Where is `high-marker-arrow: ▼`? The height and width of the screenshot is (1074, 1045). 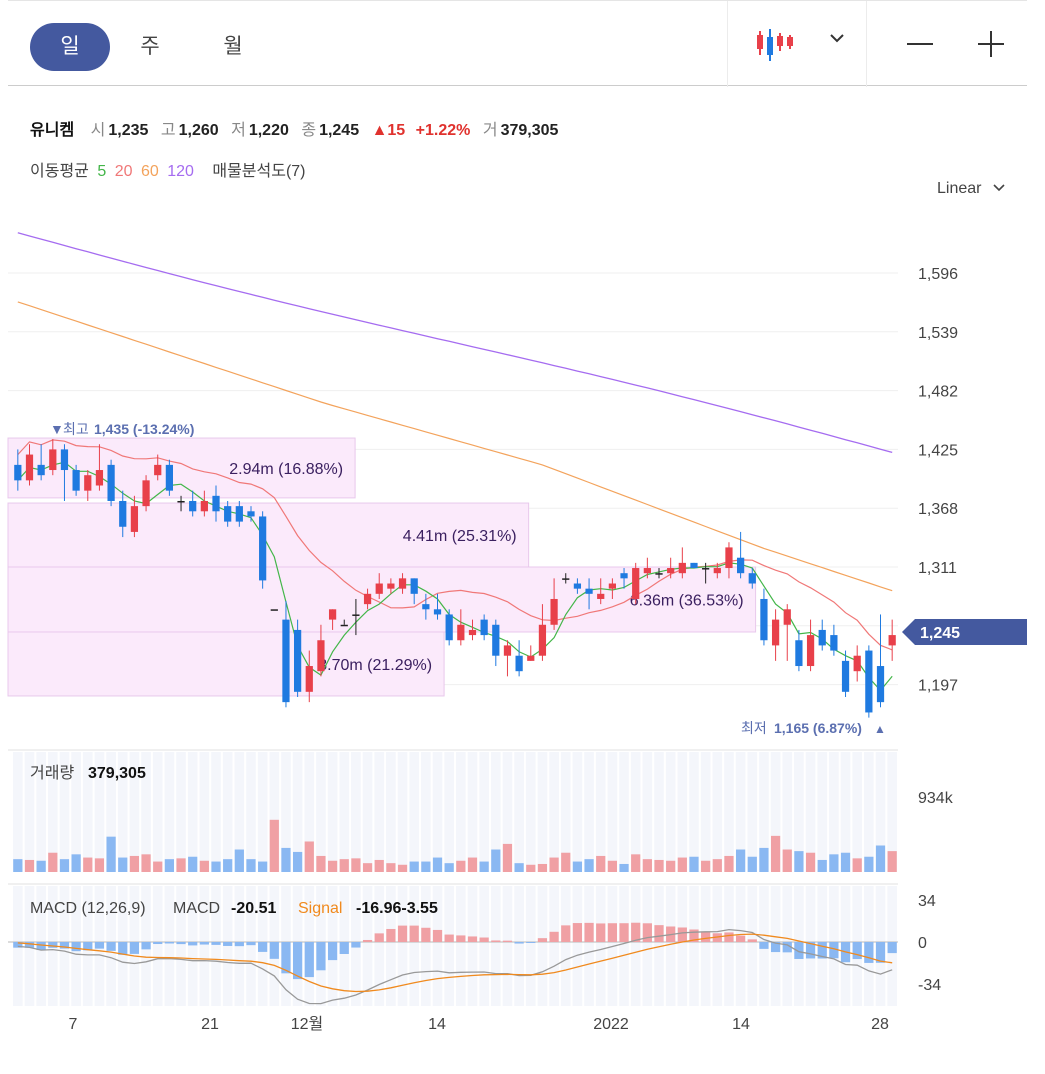
high-marker-arrow: ▼ is located at coordinates (57, 429).